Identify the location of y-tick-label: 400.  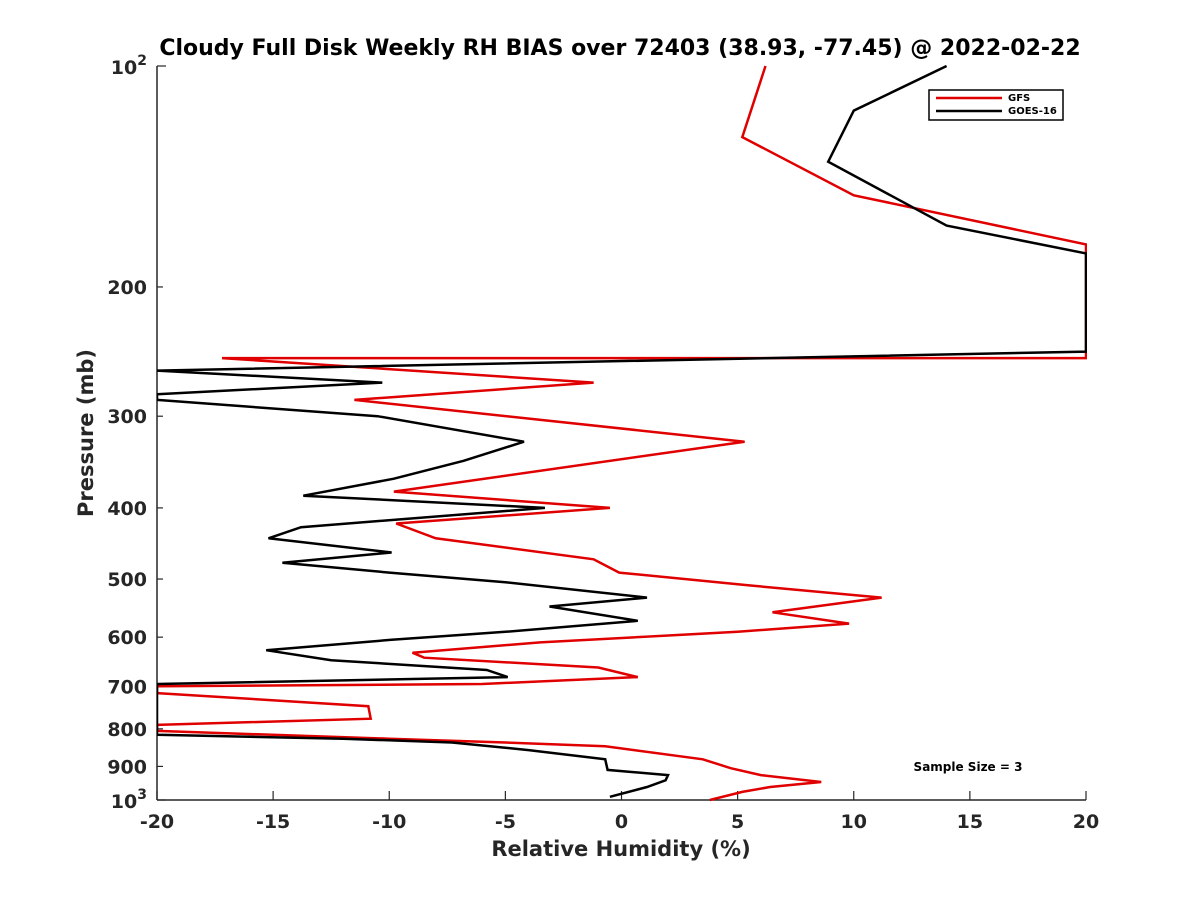
(127, 509).